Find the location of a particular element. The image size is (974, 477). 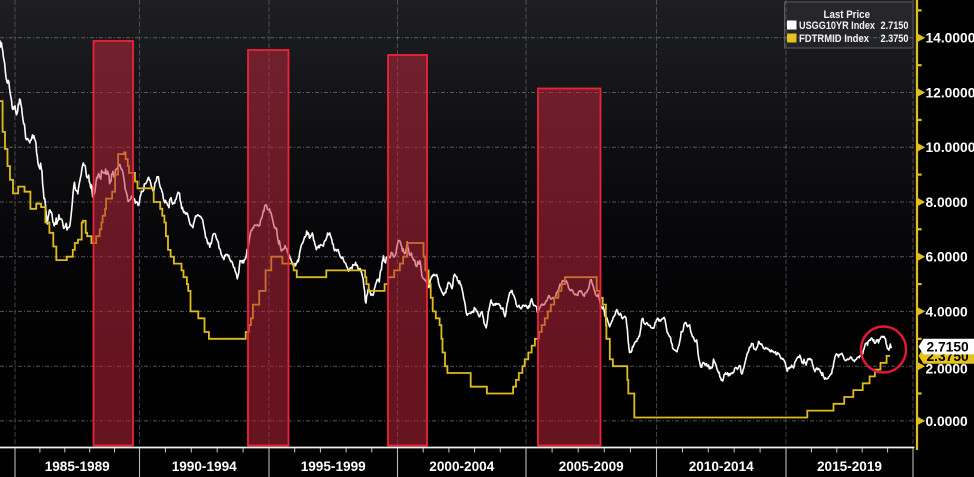

svg-text: 4.0000 is located at coordinates (947, 311).